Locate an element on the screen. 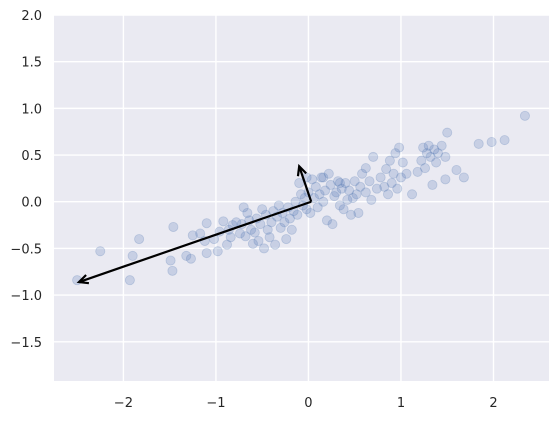  y-tick-label: 0.0 is located at coordinates (31, 203).